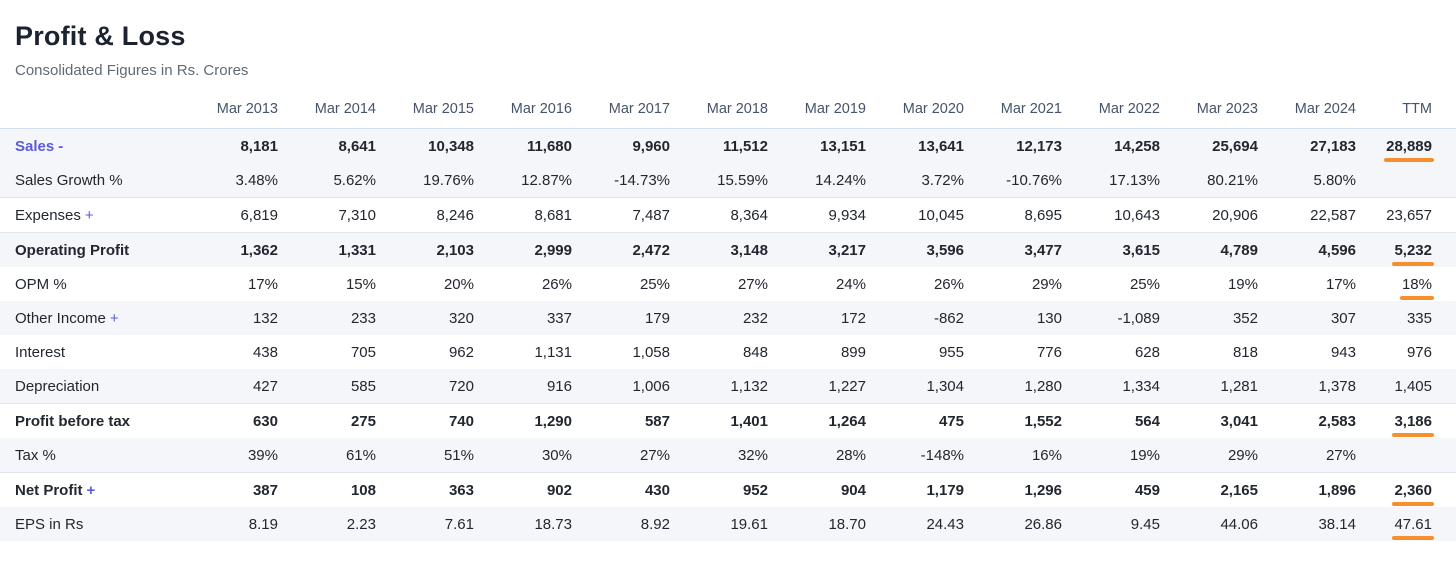 The image size is (1456, 561). Describe the element at coordinates (1416, 284) in the screenshot. I see `ttm-highlighted-value: 18%` at that location.